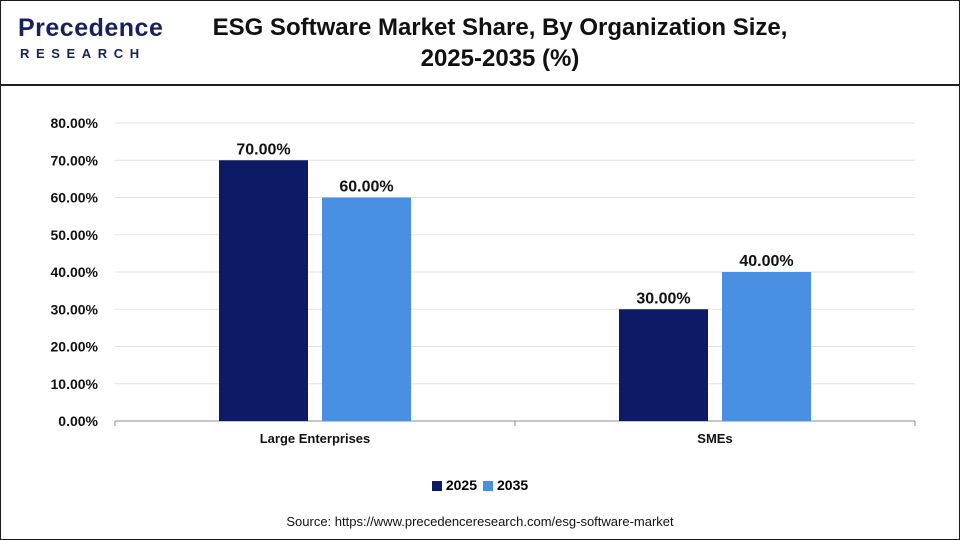 This screenshot has width=960, height=540. I want to click on y-tick-label: 50.00%, so click(75, 235).